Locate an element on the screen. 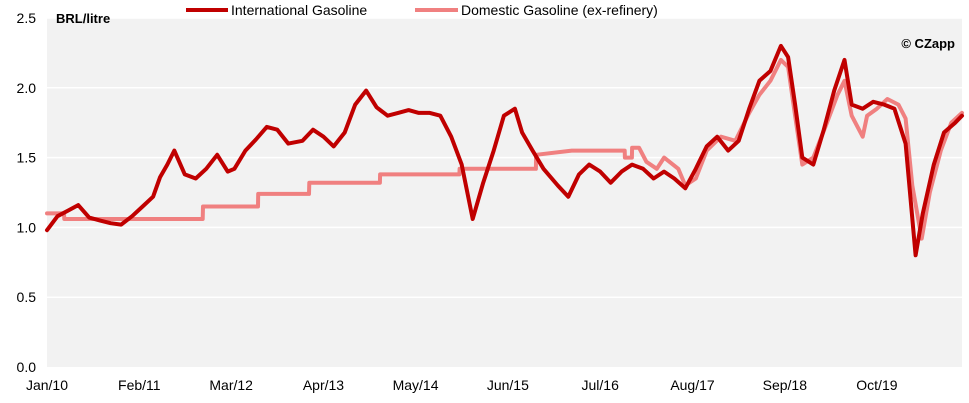 Image resolution: width=969 pixels, height=403 pixels. y-tick-label: 1.0 is located at coordinates (27, 227).